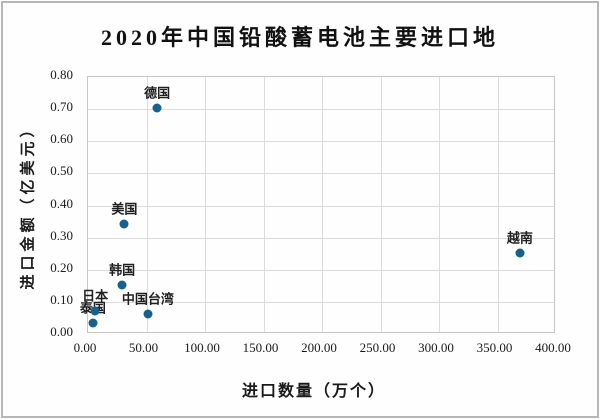  What do you see at coordinates (124, 209) in the screenshot?
I see `data-point-label: 美国` at bounding box center [124, 209].